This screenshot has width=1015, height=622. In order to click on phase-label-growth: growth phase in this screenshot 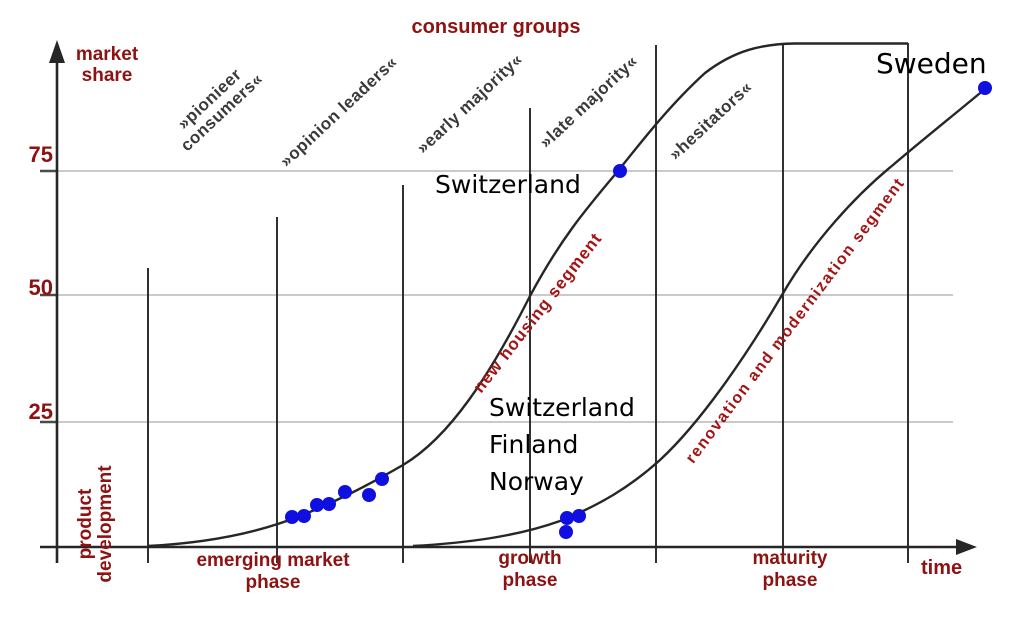, I will do `click(529, 570)`.